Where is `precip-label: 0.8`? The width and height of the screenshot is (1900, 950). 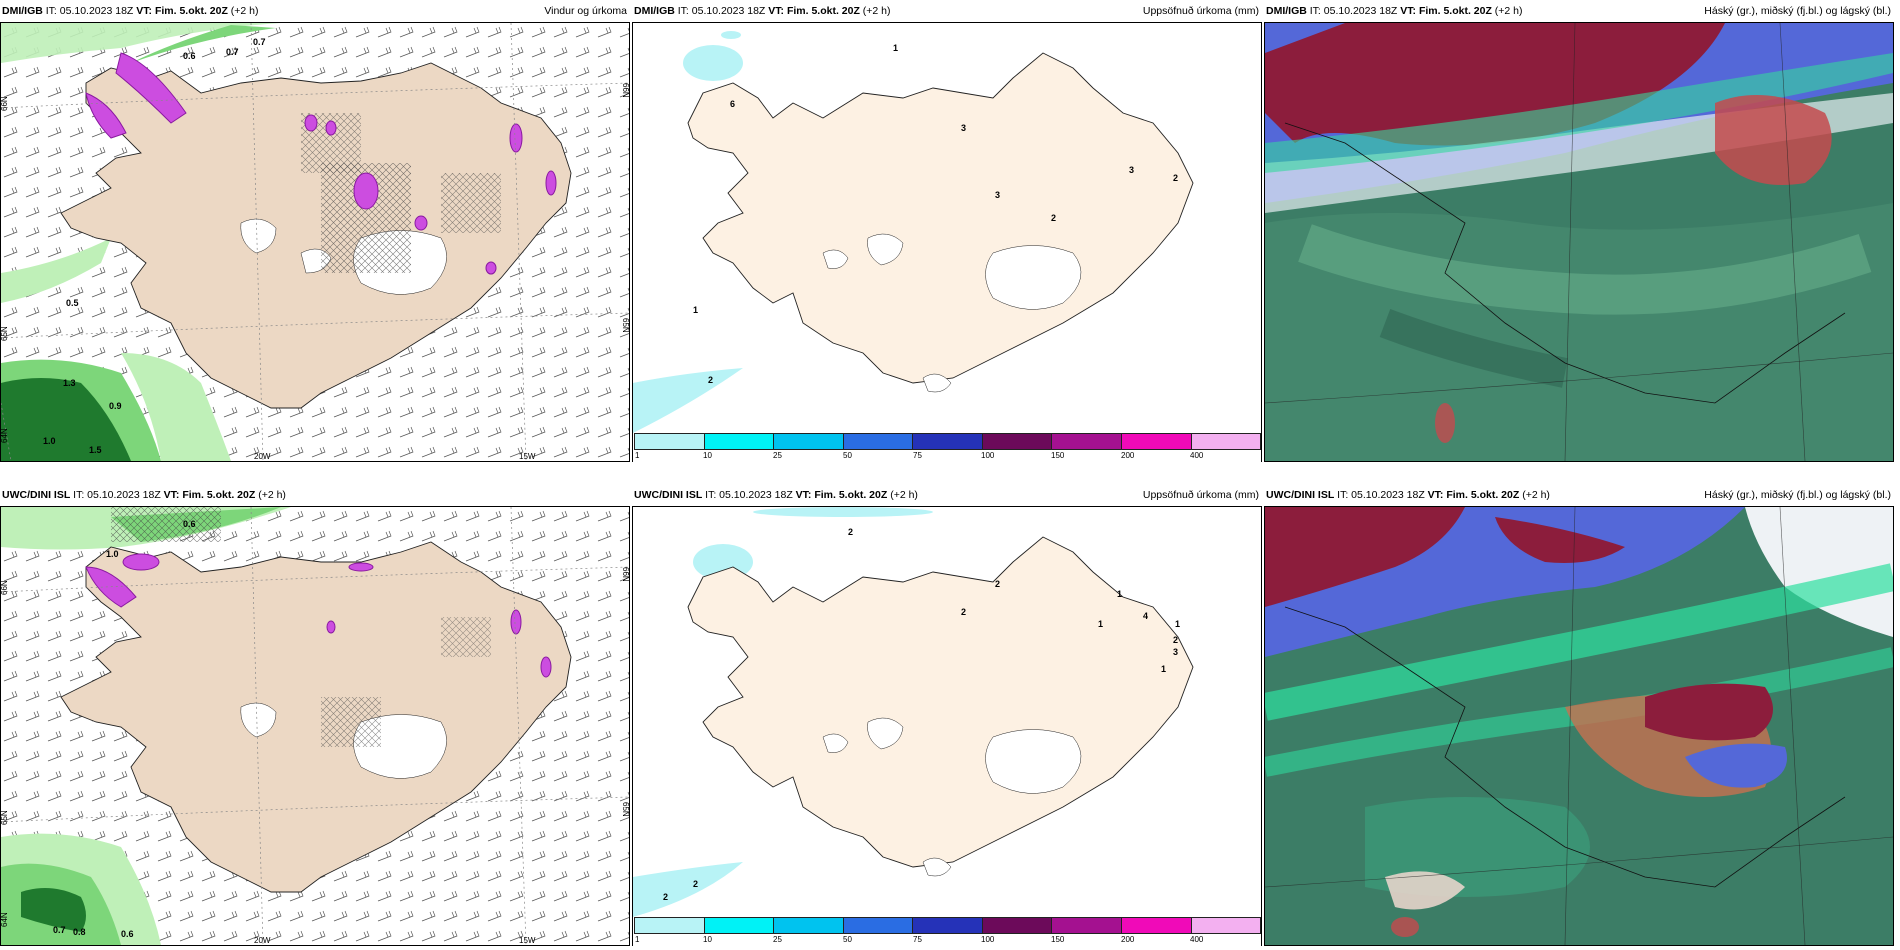 precip-label: 0.8 is located at coordinates (79, 932).